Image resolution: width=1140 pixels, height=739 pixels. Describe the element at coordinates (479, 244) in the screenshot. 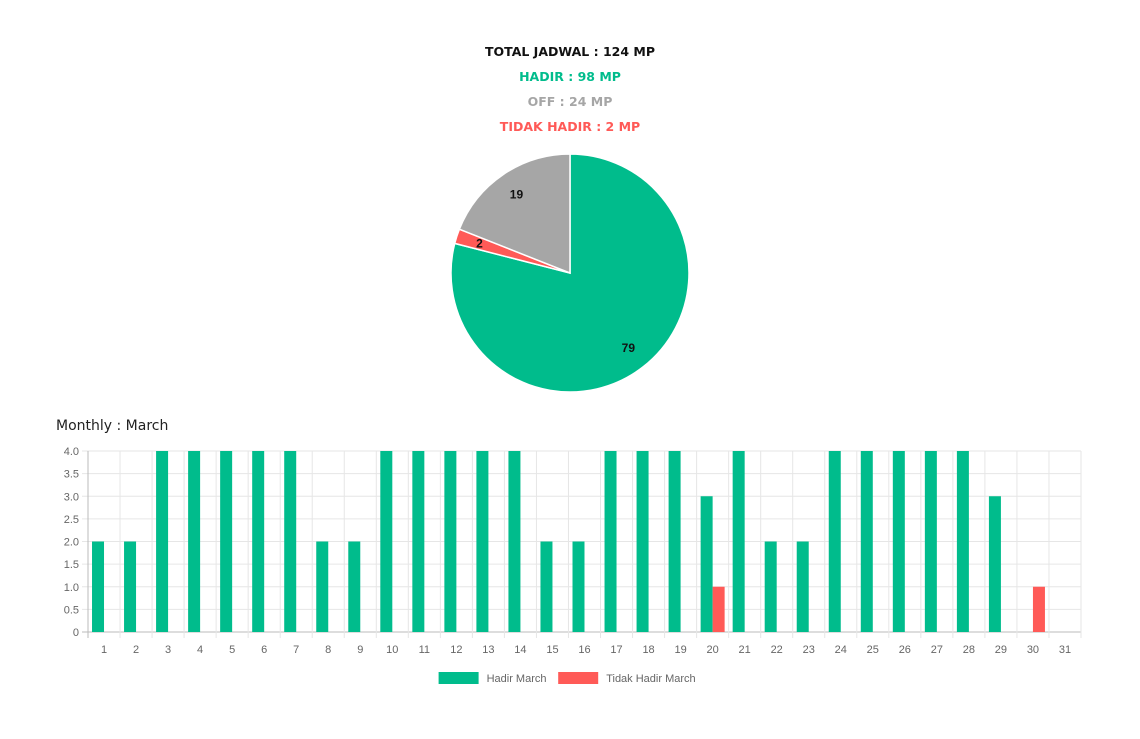

I see `pie-slice-label-1: 2` at that location.